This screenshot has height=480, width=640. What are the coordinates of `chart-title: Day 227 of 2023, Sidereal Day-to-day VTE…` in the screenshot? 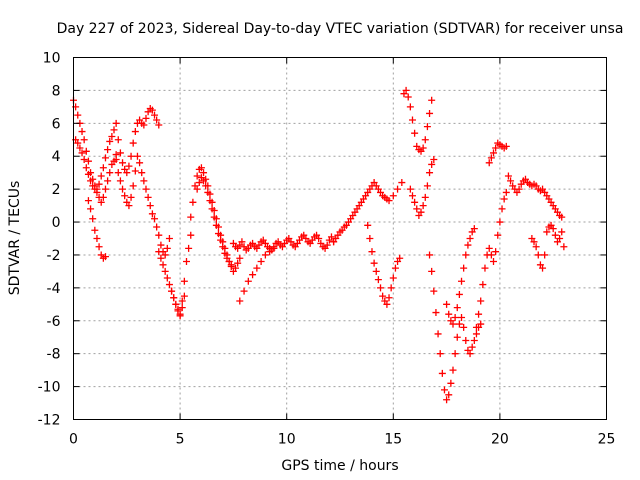 It's located at (340, 29).